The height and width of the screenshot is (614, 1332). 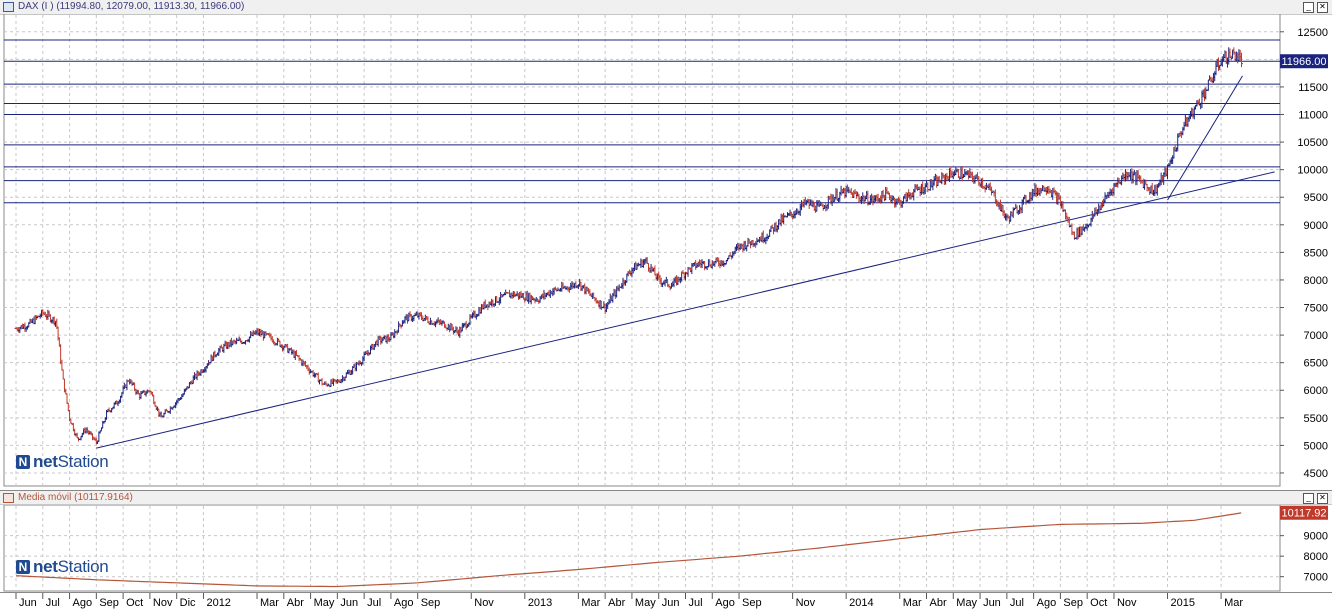 I want to click on y-tick-label: 9000, so click(x=1316, y=226).